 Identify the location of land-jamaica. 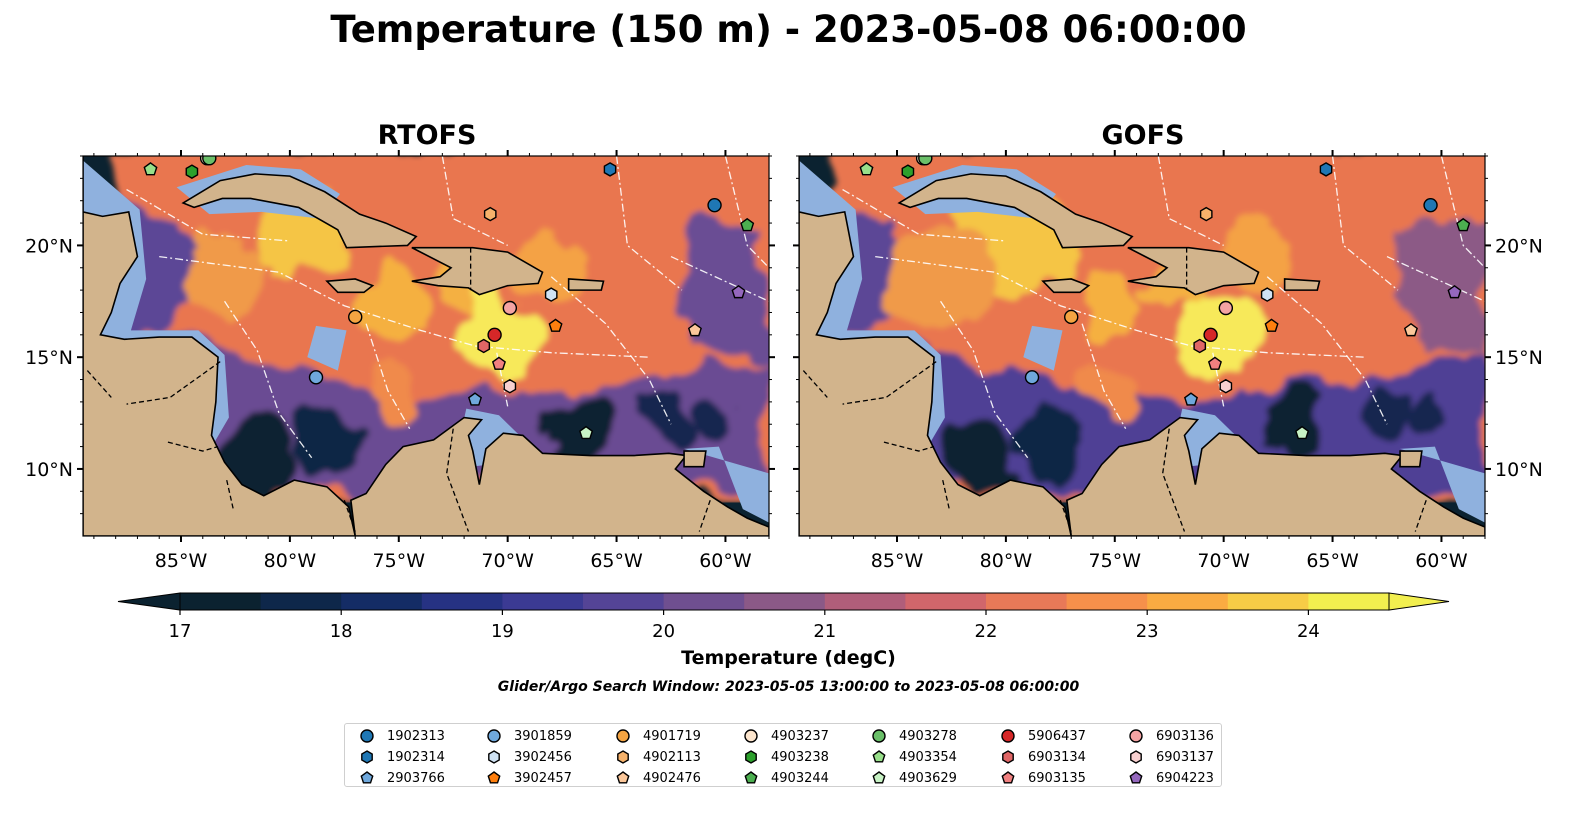
(350, 286).